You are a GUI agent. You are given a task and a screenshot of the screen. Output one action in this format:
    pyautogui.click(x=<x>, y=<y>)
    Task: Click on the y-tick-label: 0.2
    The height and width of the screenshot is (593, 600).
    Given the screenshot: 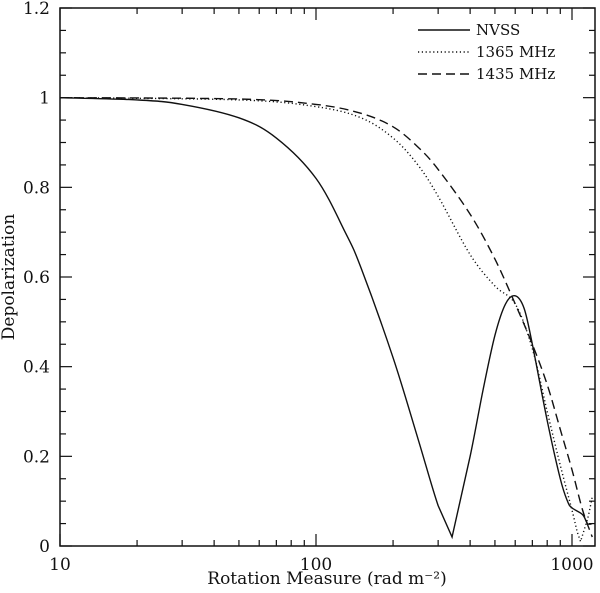 What is the action you would take?
    pyautogui.click(x=36, y=457)
    